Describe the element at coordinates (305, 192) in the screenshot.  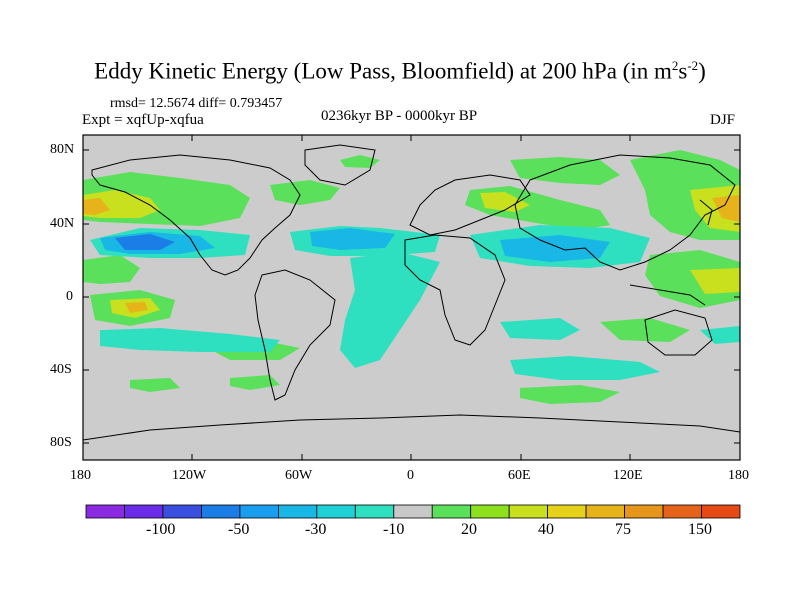
I see `region-pos-atlantic` at that location.